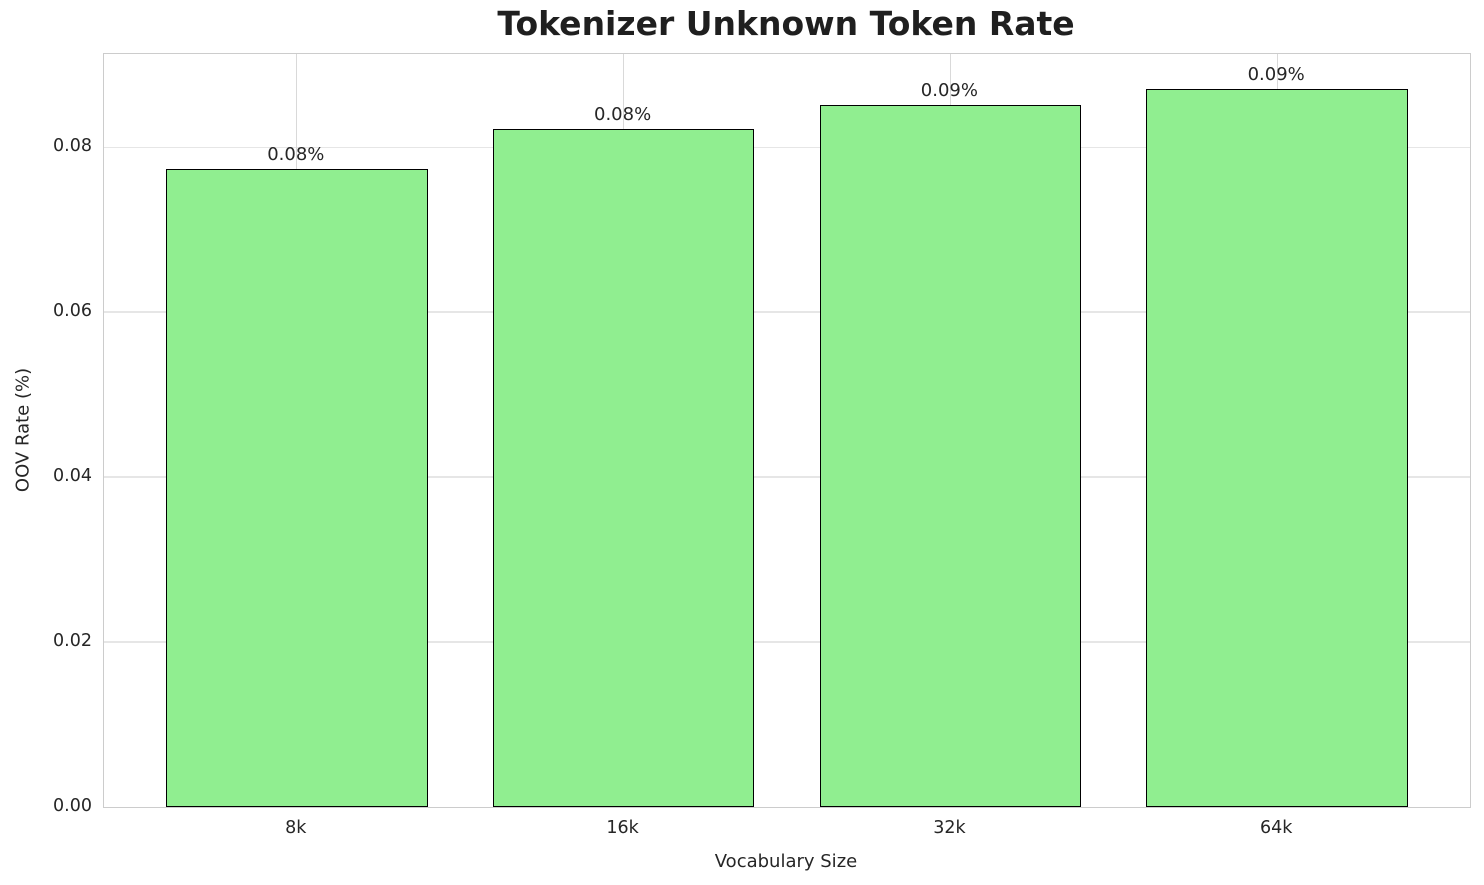  What do you see at coordinates (72, 641) in the screenshot?
I see `y-tick-label: 0.02` at bounding box center [72, 641].